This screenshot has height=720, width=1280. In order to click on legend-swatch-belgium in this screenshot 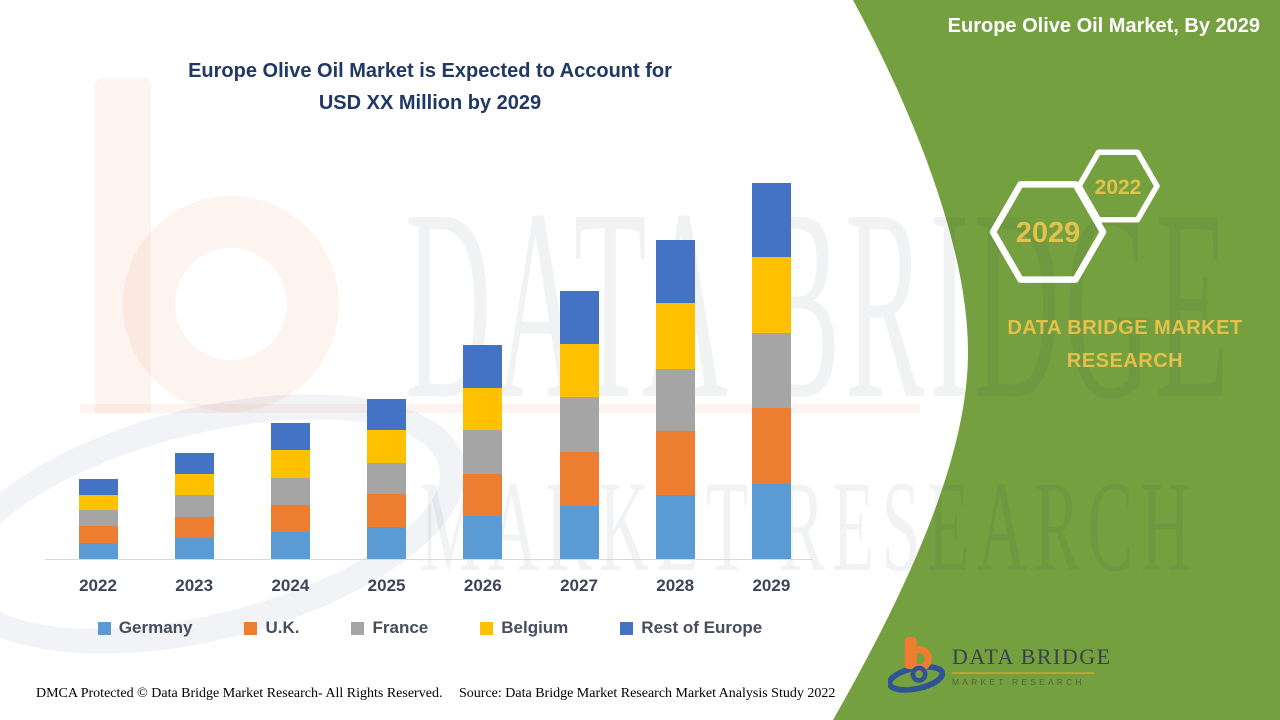, I will do `click(487, 628)`.